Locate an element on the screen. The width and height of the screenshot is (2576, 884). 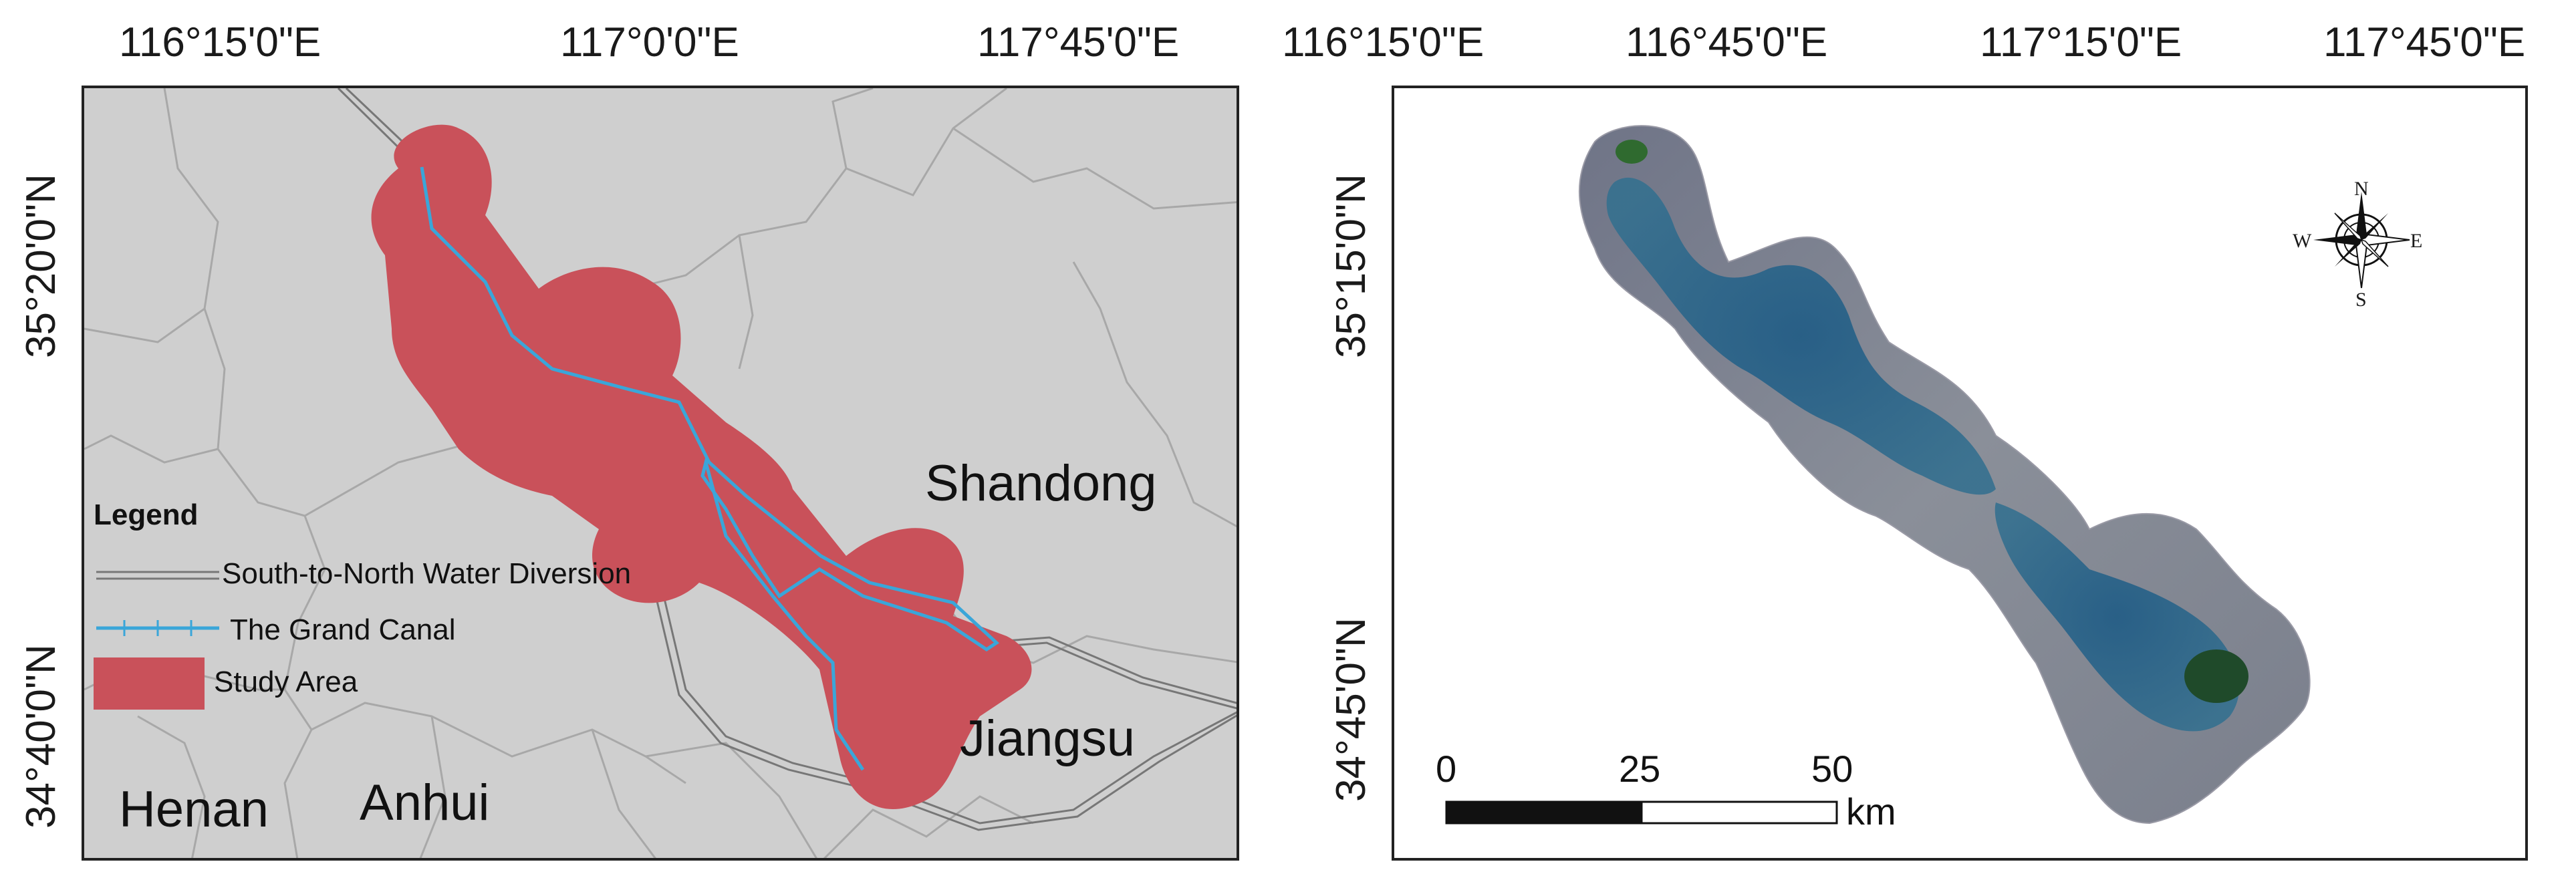
satellite-vegetation-patch-south is located at coordinates (2216, 676).